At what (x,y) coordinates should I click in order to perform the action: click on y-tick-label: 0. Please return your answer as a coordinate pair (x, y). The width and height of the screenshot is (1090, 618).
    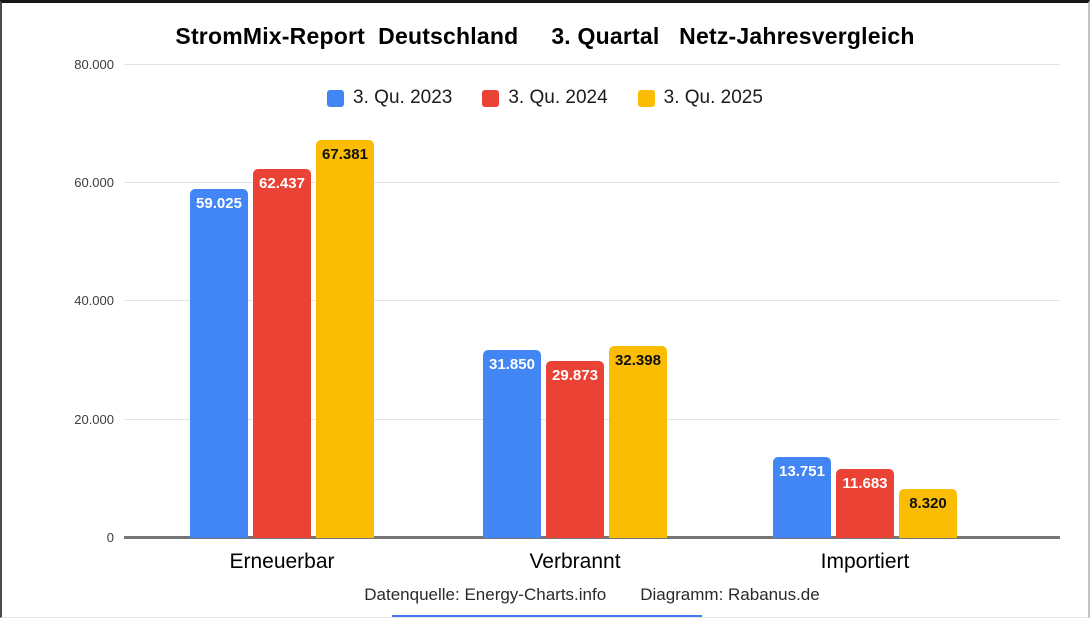
    Looking at the image, I should click on (110, 537).